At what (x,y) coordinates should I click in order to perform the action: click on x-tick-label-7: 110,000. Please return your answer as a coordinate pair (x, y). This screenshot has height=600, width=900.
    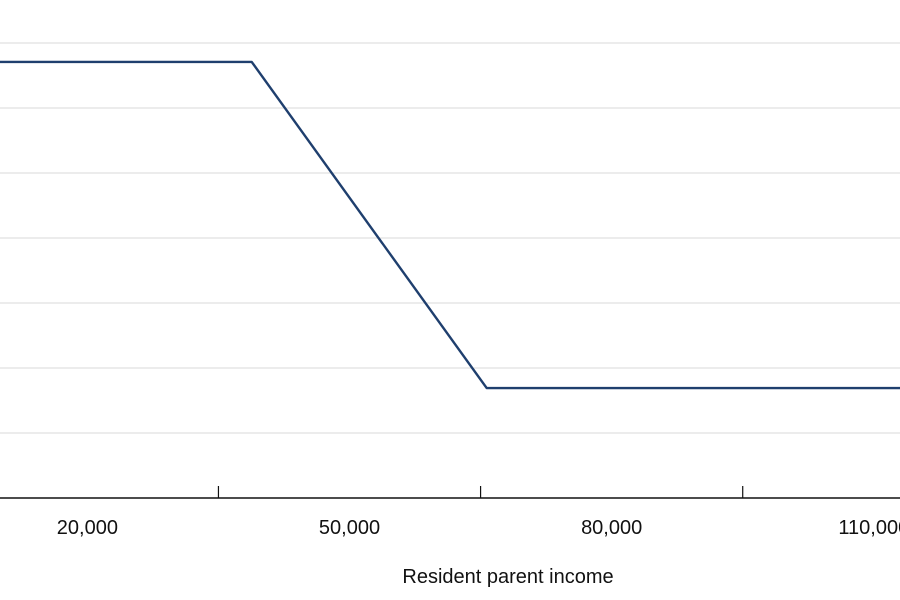
    Looking at the image, I should click on (869, 528).